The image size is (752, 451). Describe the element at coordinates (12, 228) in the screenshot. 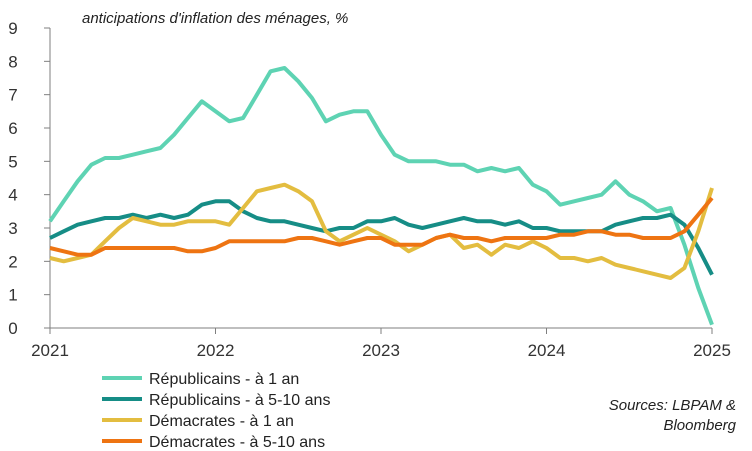

I see `y-tick-label: 3` at that location.